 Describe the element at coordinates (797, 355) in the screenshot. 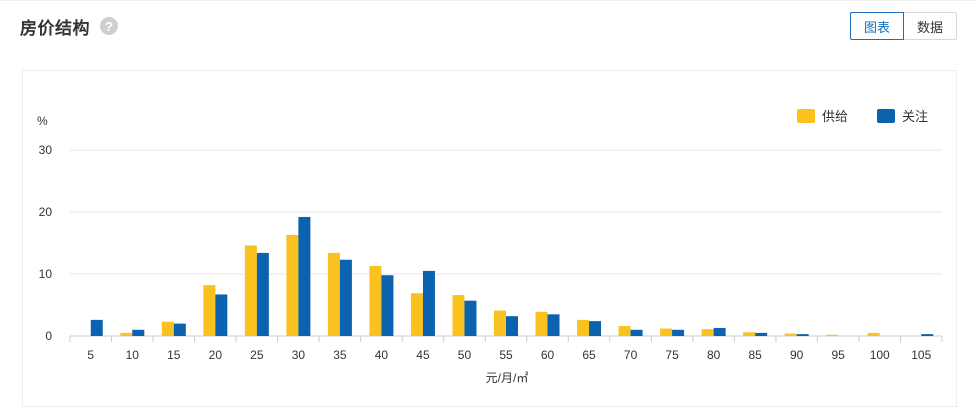

I see `x-tick-label: 90` at that location.